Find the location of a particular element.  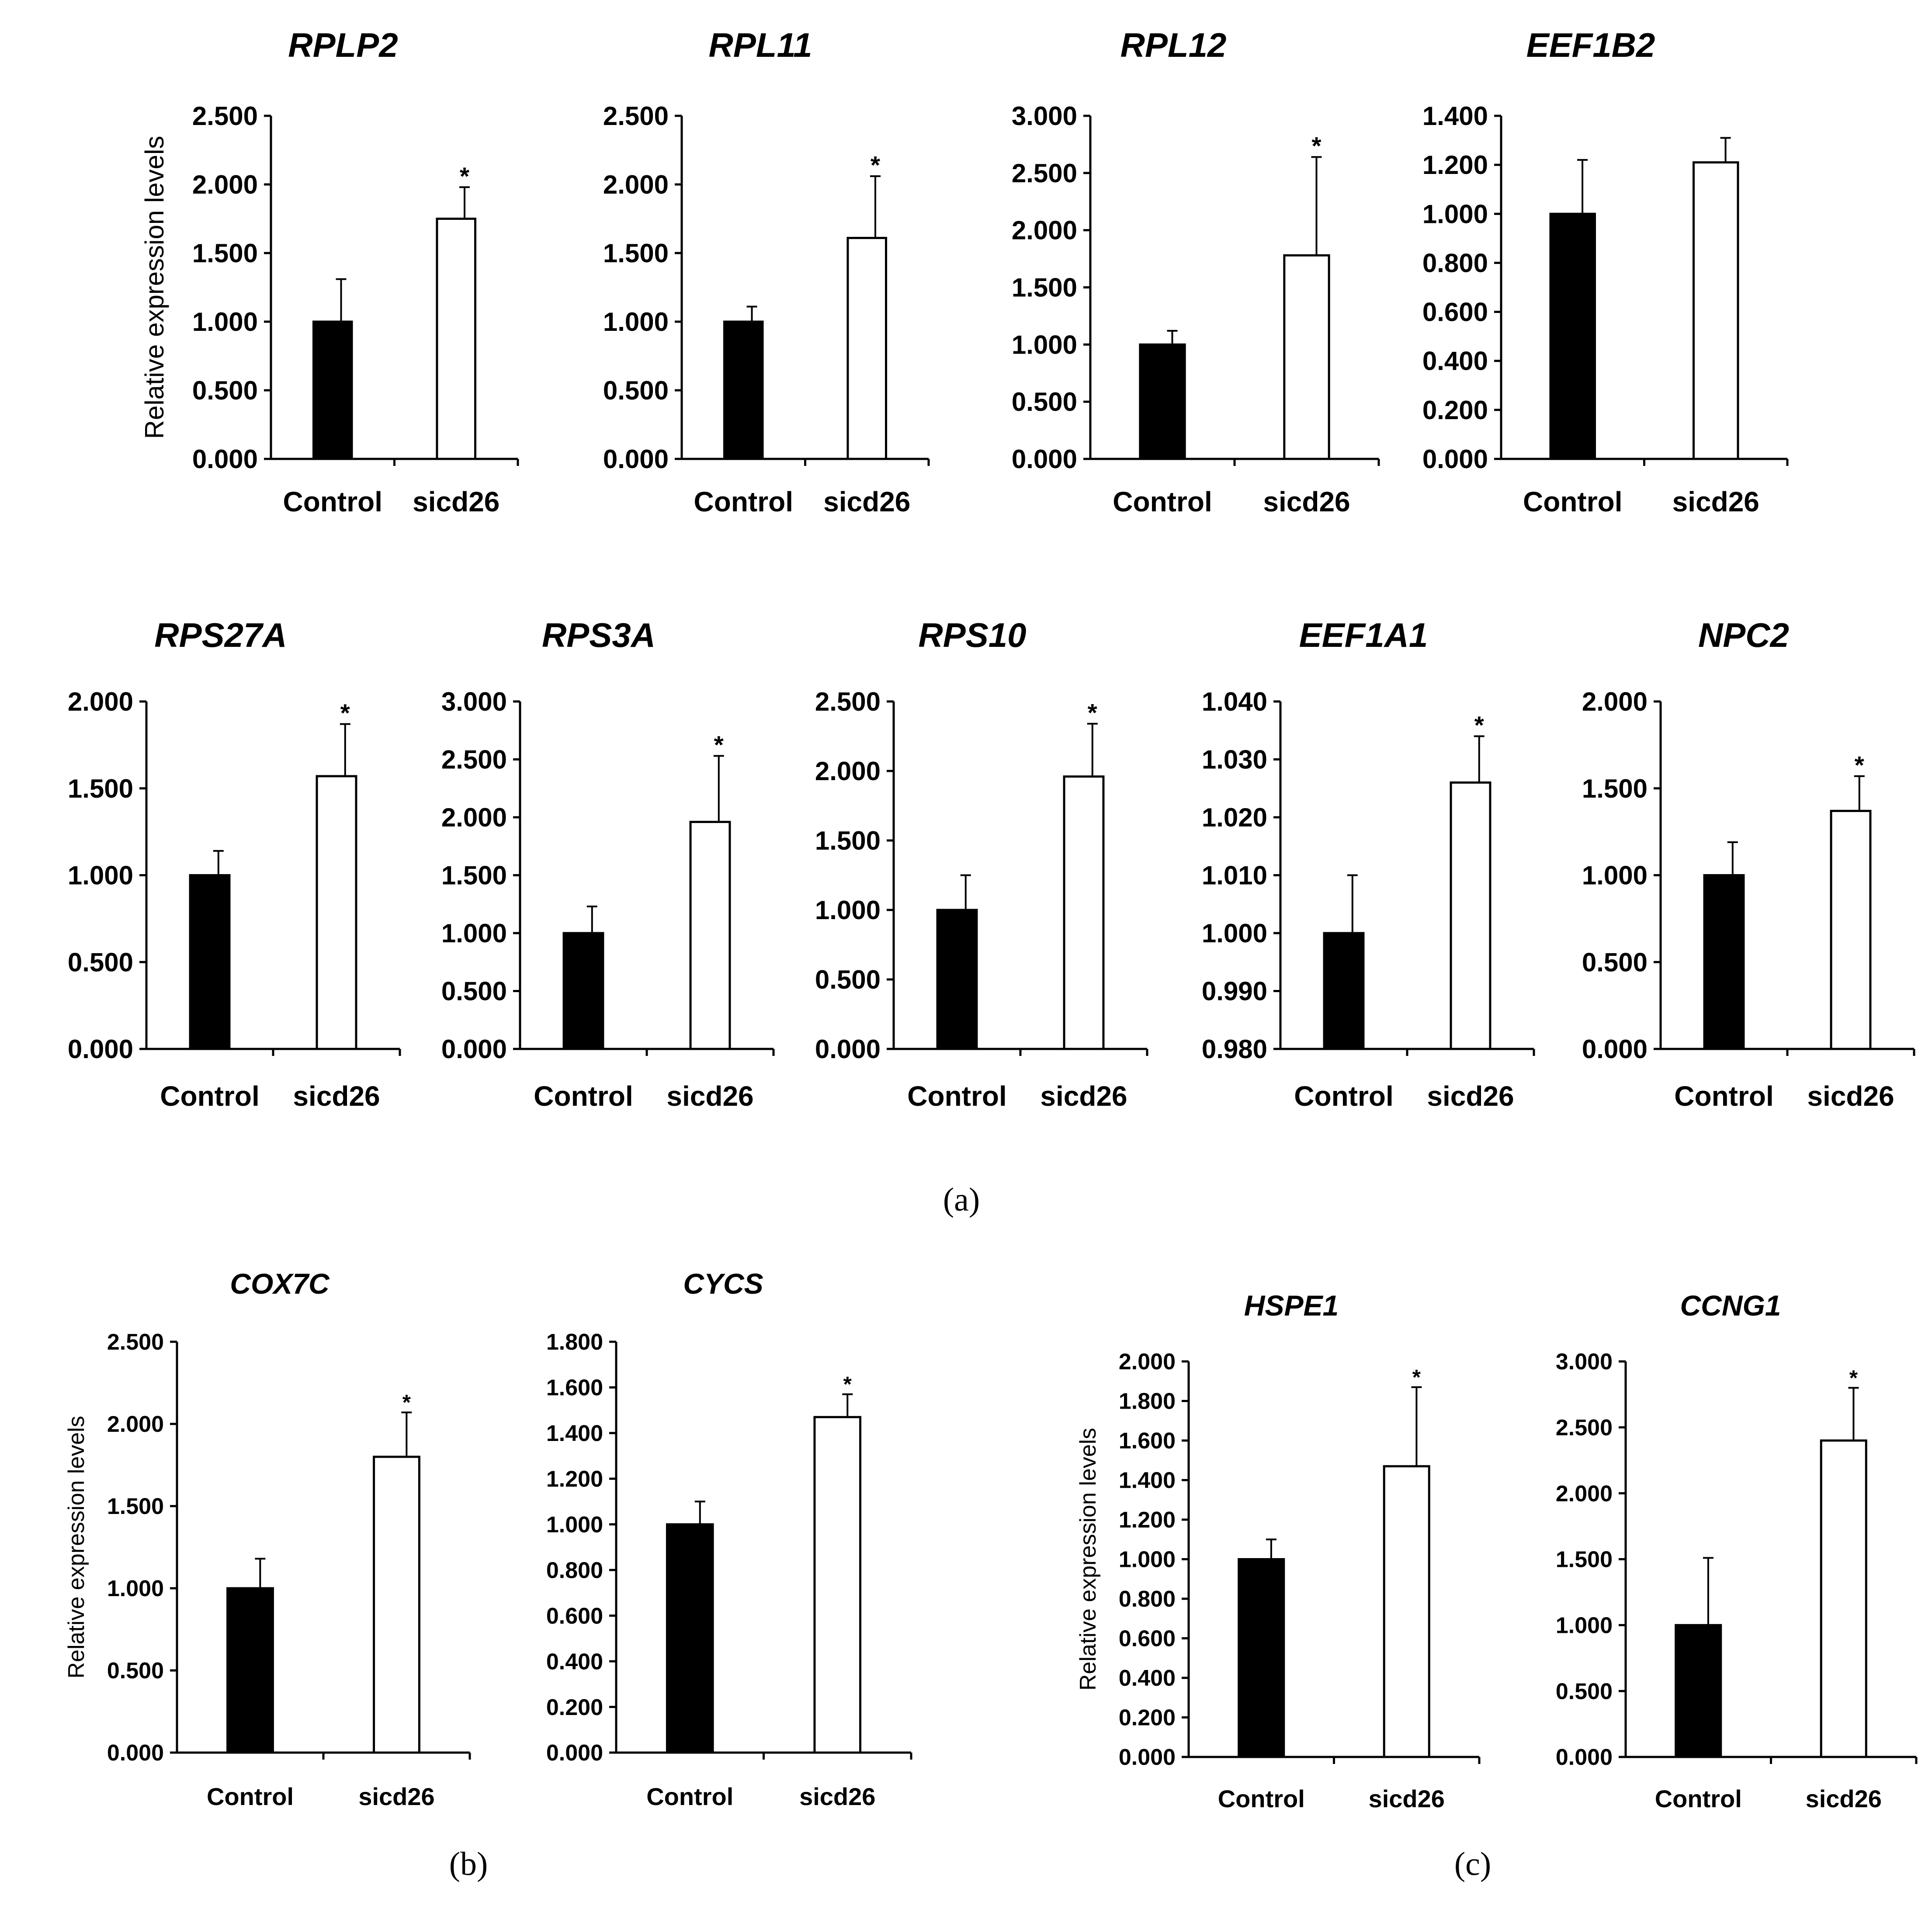

panel-label-c: (c) is located at coordinates (1472, 1864).